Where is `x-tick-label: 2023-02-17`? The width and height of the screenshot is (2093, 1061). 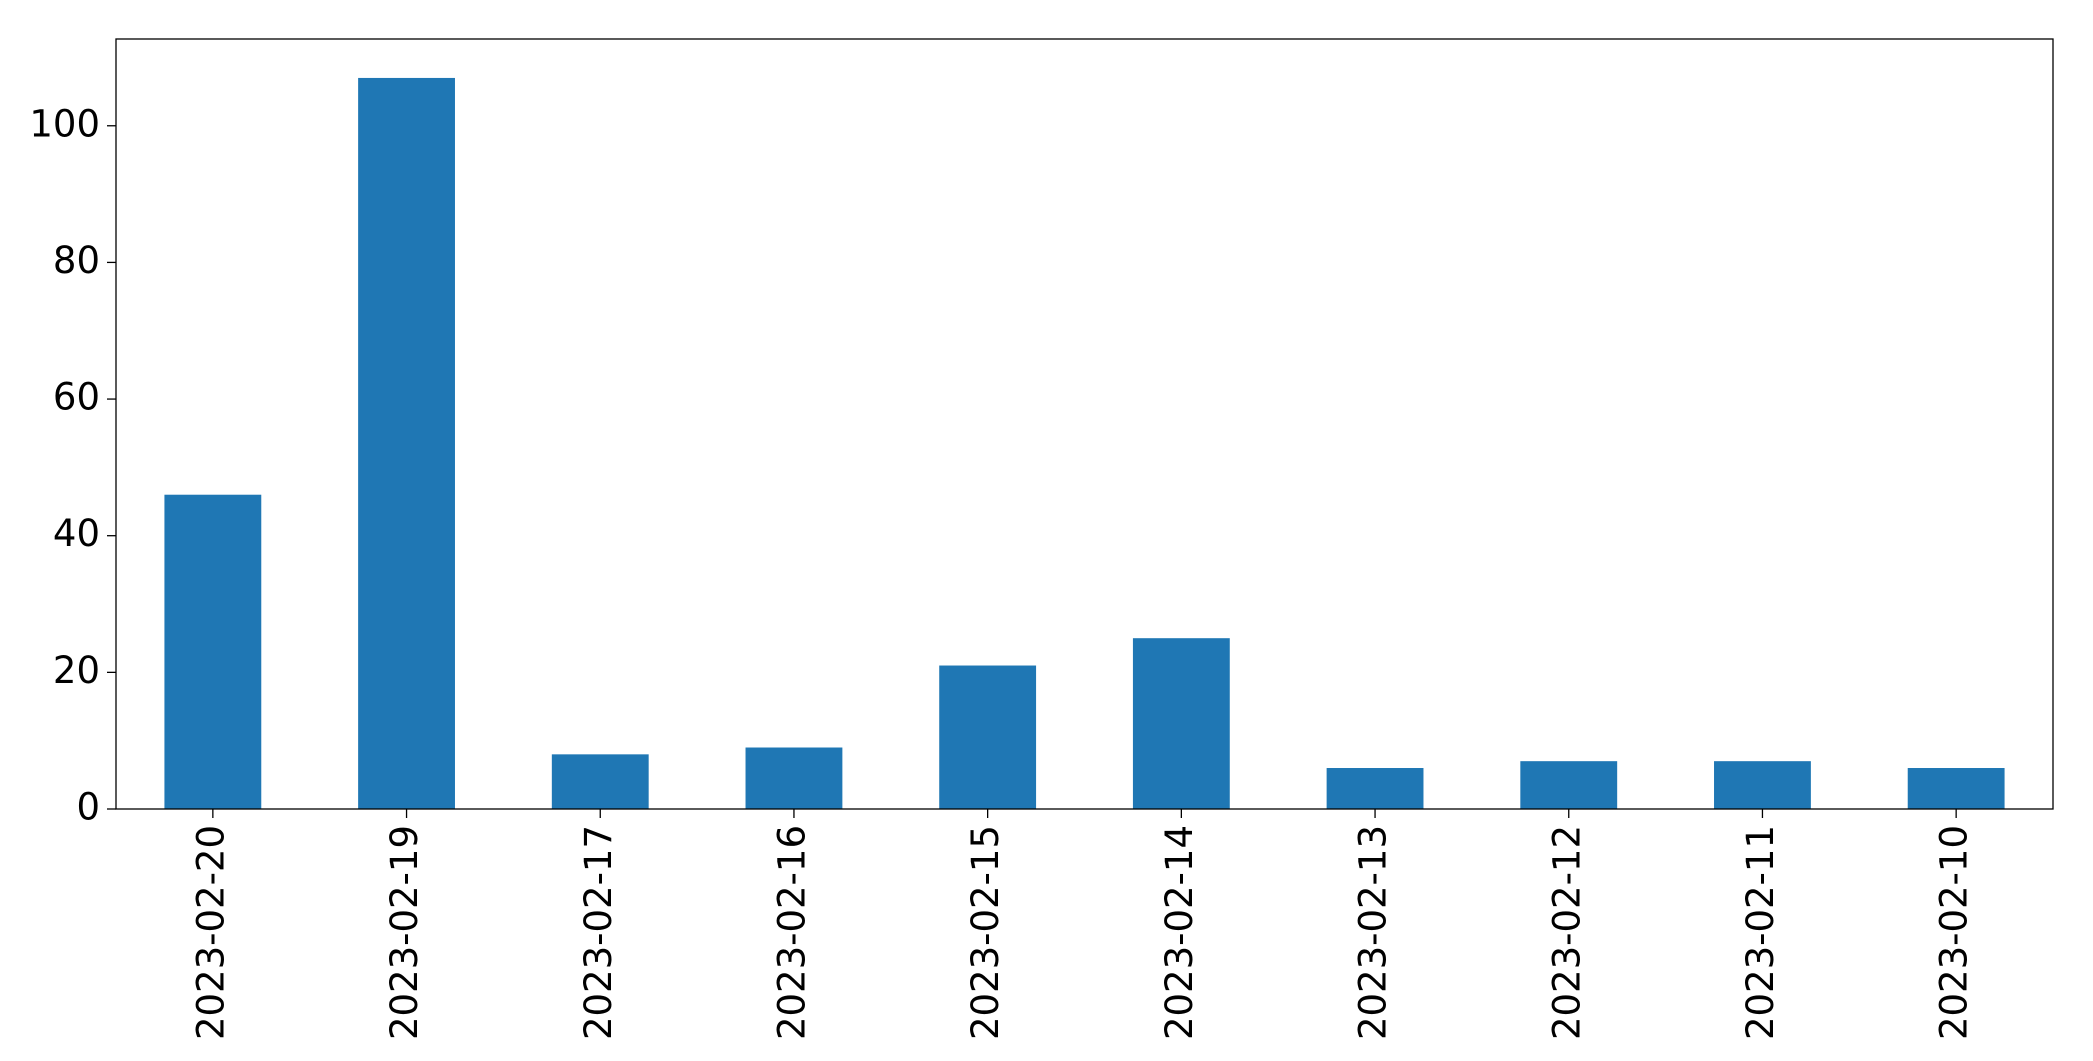
x-tick-label: 2023-02-17 is located at coordinates (598, 932).